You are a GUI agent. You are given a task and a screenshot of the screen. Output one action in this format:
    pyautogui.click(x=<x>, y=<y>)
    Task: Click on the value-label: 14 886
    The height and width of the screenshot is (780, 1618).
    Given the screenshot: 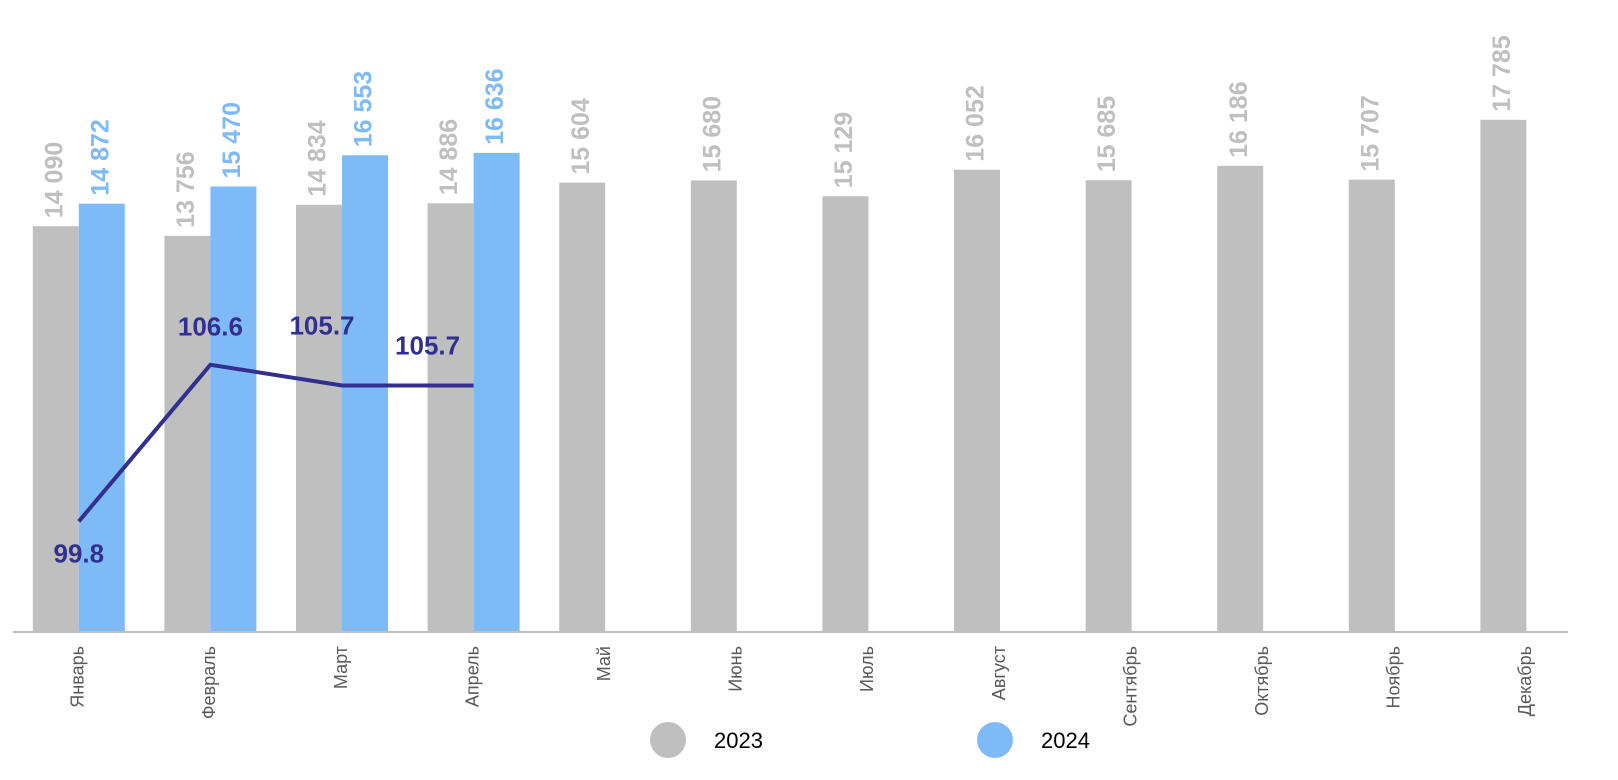 What is the action you would take?
    pyautogui.click(x=449, y=157)
    